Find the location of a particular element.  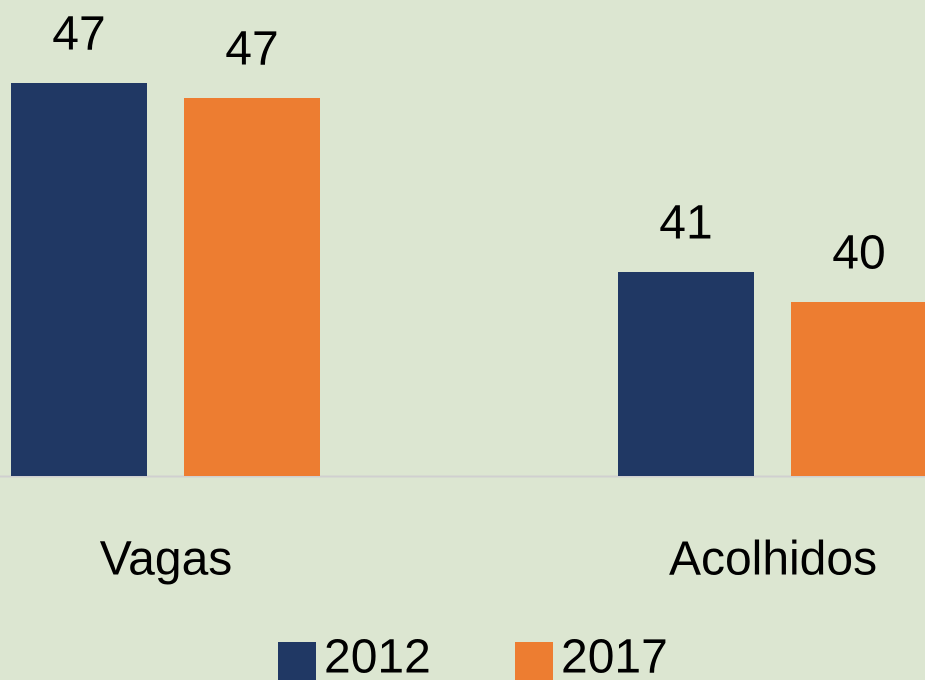

x-tick-label: Vagas is located at coordinates (166, 559).